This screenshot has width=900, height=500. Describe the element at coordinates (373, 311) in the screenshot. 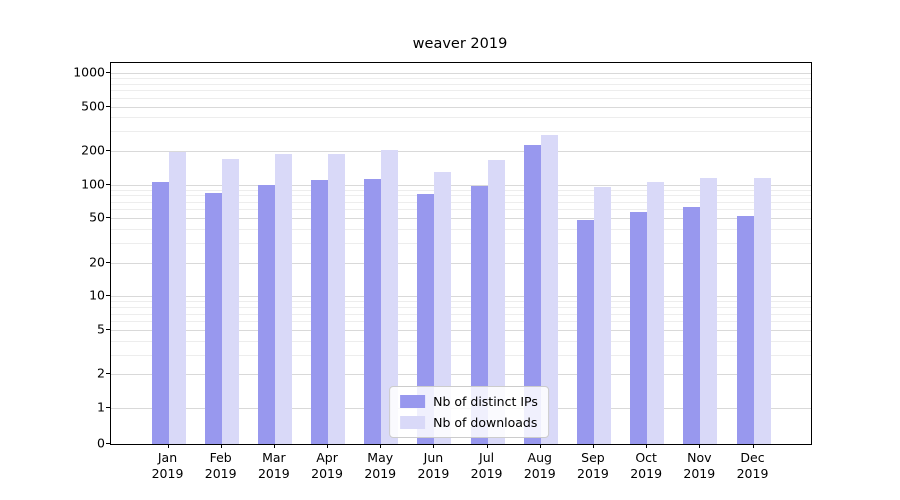

I see `bar-distinct-ips-may` at that location.